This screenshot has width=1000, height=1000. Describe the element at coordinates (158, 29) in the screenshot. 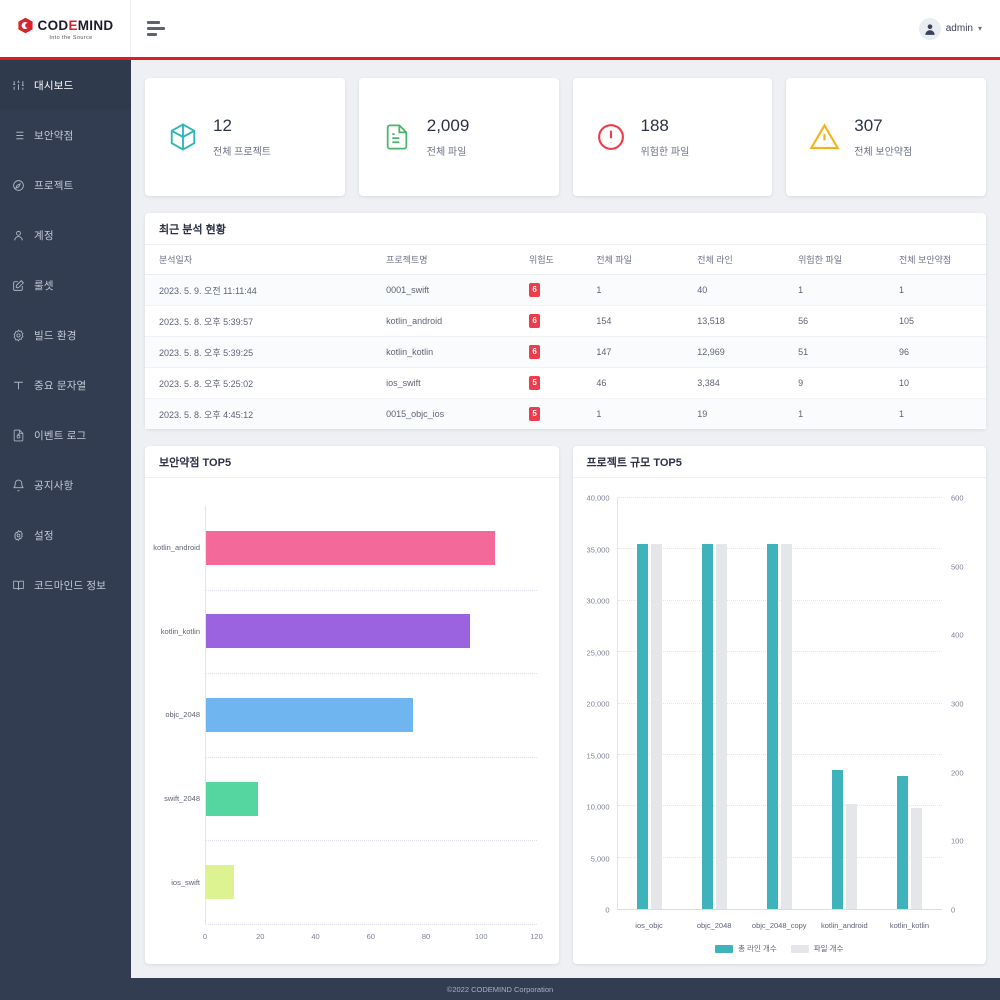

I see `hamburger-icon` at that location.